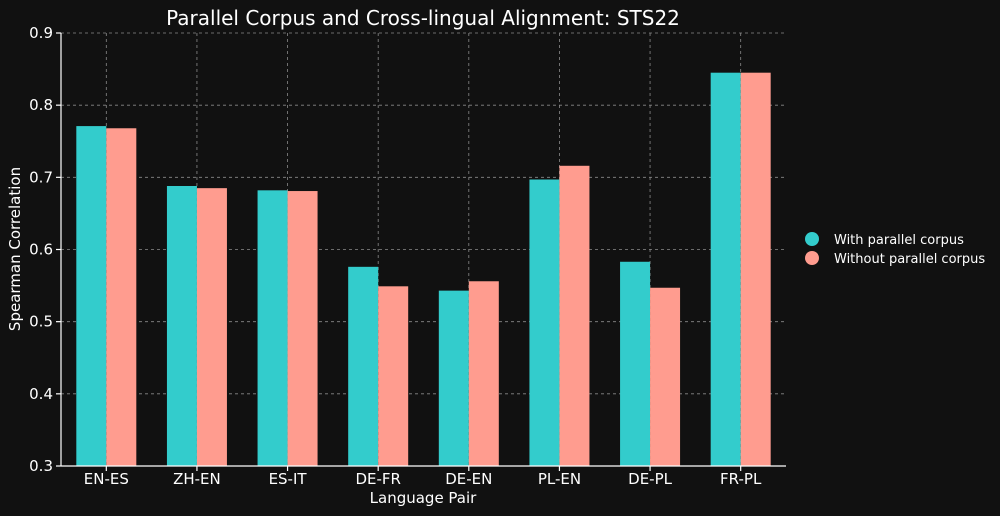 This screenshot has width=1000, height=516. I want to click on legend-label: Without parallel corpus, so click(909, 259).